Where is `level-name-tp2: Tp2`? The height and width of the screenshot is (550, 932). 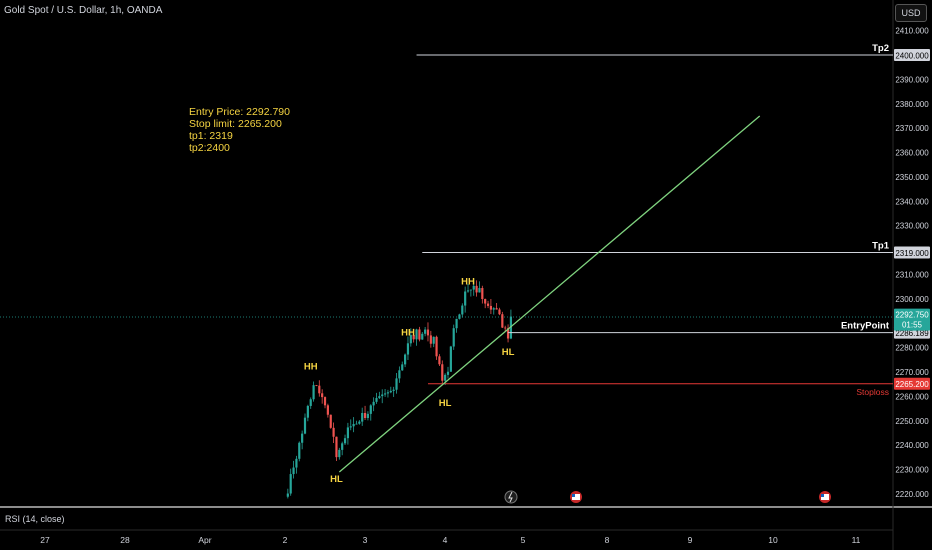 level-name-tp2: Tp2 is located at coordinates (880, 48).